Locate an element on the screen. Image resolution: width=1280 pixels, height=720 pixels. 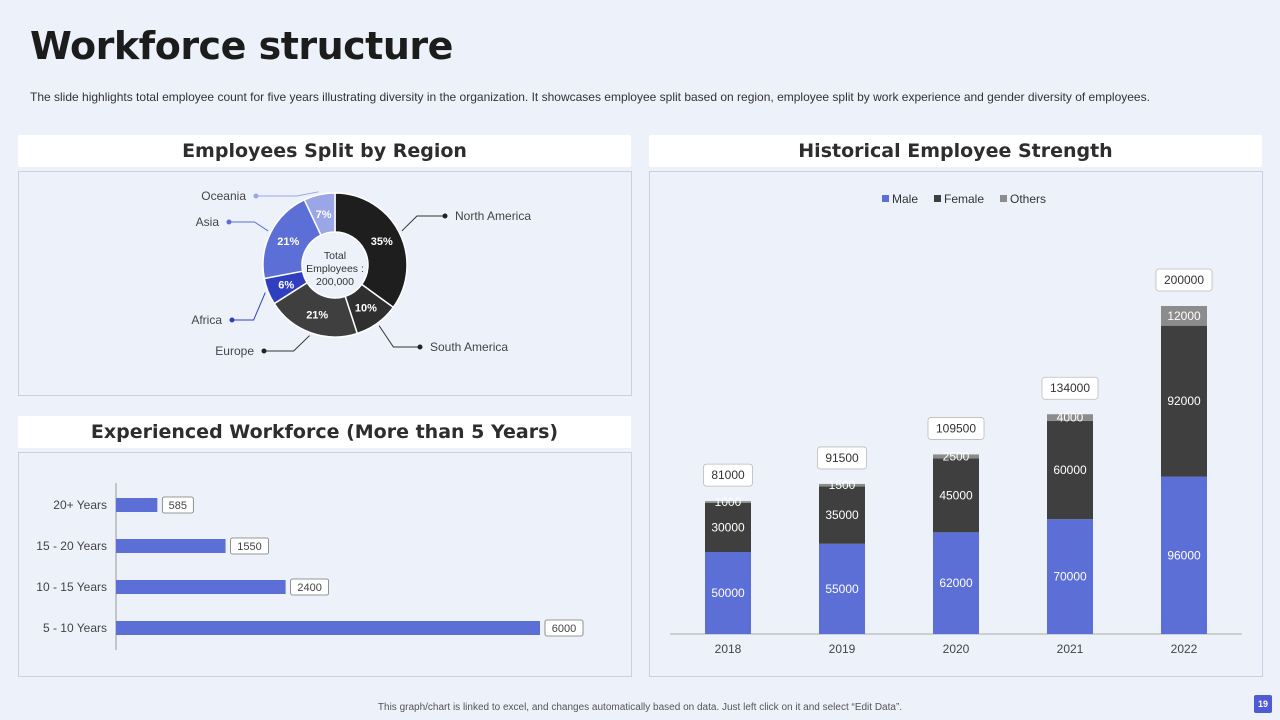
donut-leader-dot-asia is located at coordinates (229, 222).